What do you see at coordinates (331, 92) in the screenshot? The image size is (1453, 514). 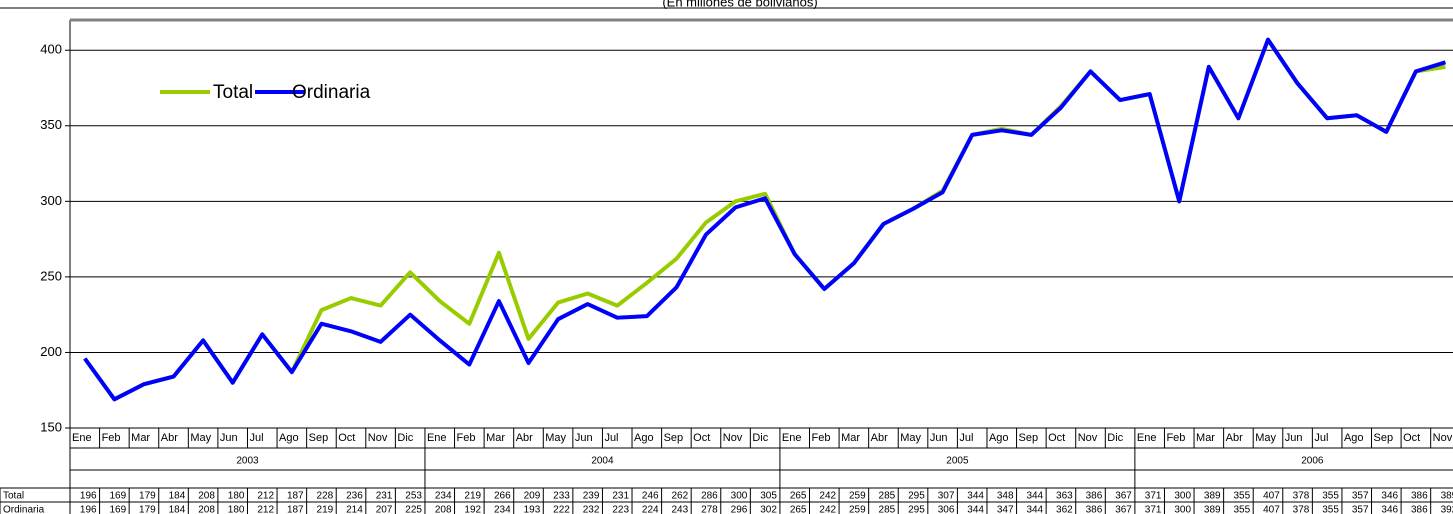 I see `legend-label: Ordinaria` at bounding box center [331, 92].